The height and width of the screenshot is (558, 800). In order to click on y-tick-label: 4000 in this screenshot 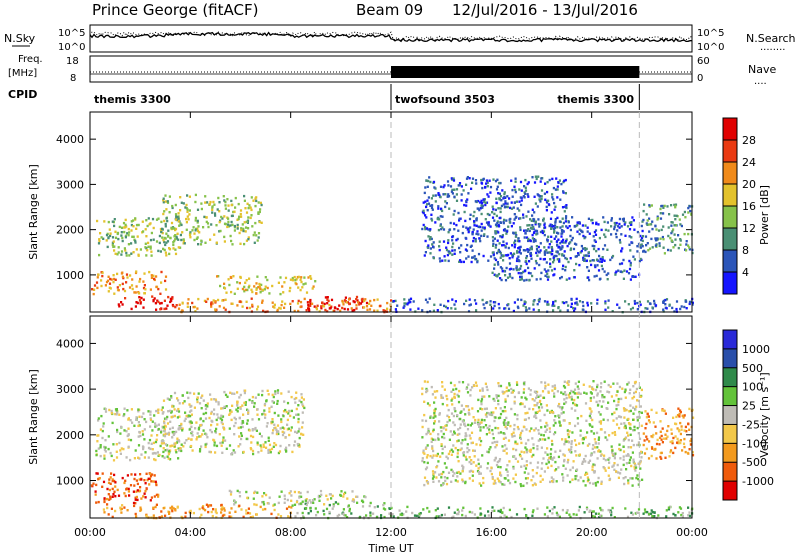, I will do `click(70, 139)`.